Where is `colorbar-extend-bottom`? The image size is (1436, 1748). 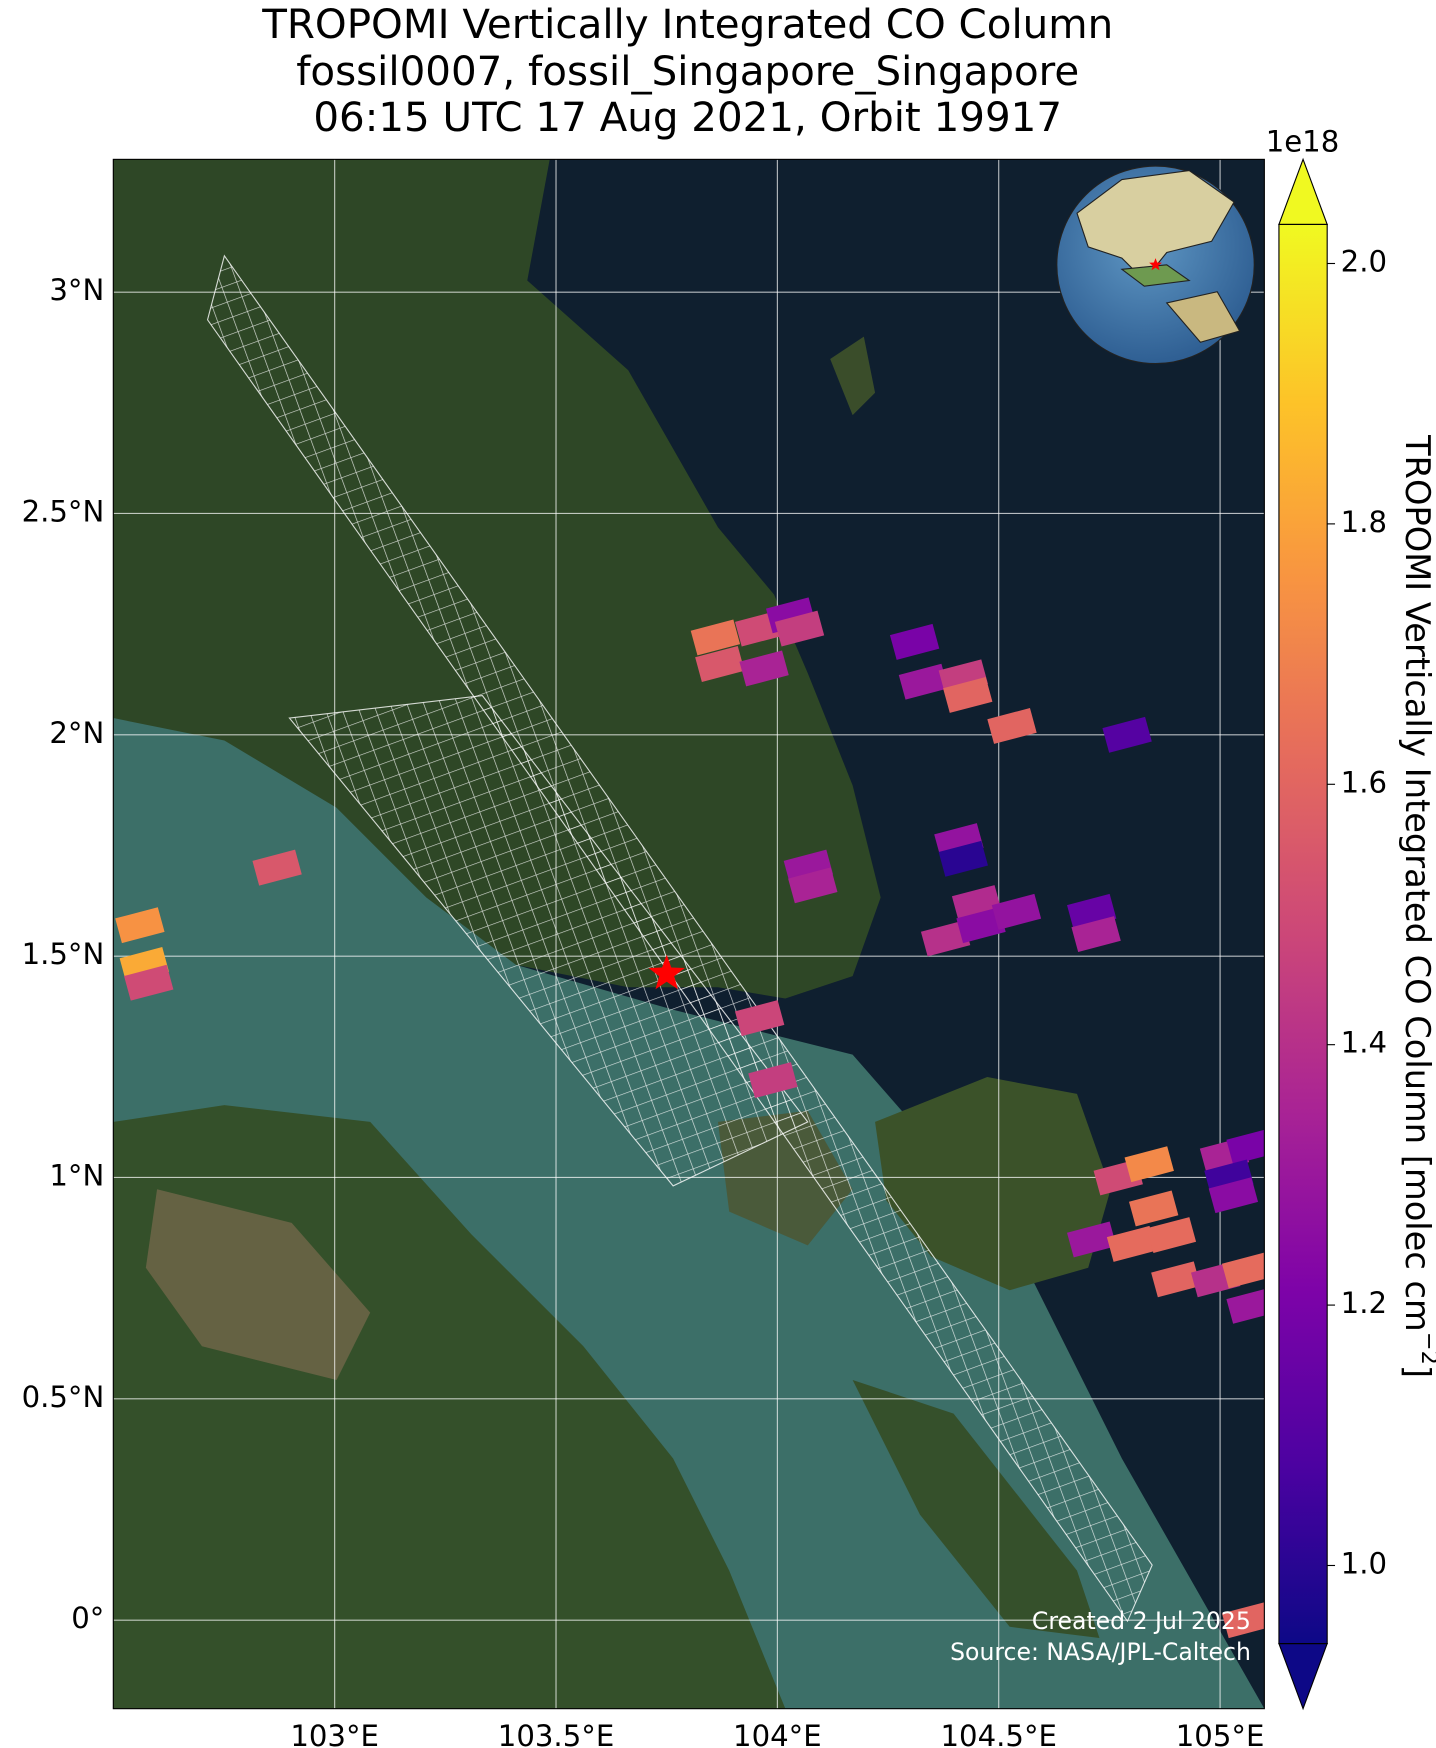 colorbar-extend-bottom is located at coordinates (1303, 1677).